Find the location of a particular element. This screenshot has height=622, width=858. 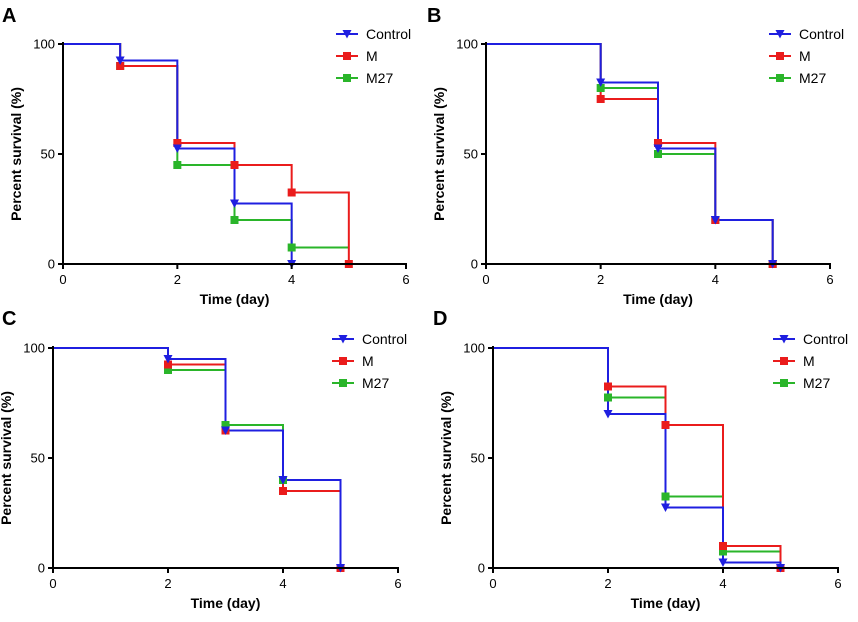

panel-label-a: A is located at coordinates (9, 16).